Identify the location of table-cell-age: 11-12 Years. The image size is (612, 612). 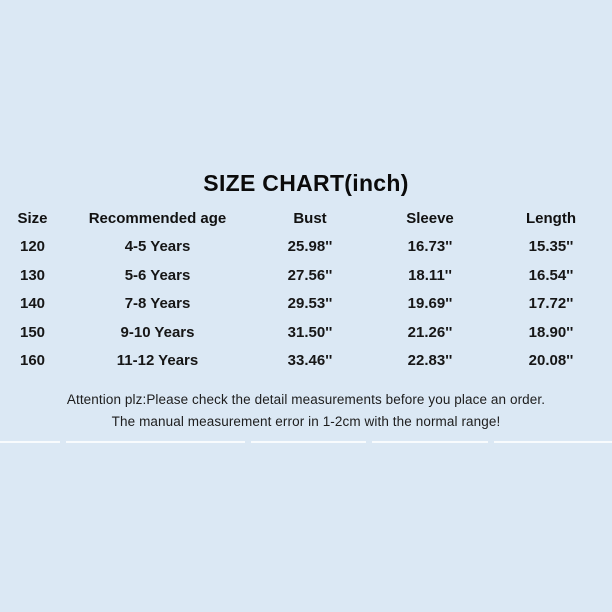
(157, 361).